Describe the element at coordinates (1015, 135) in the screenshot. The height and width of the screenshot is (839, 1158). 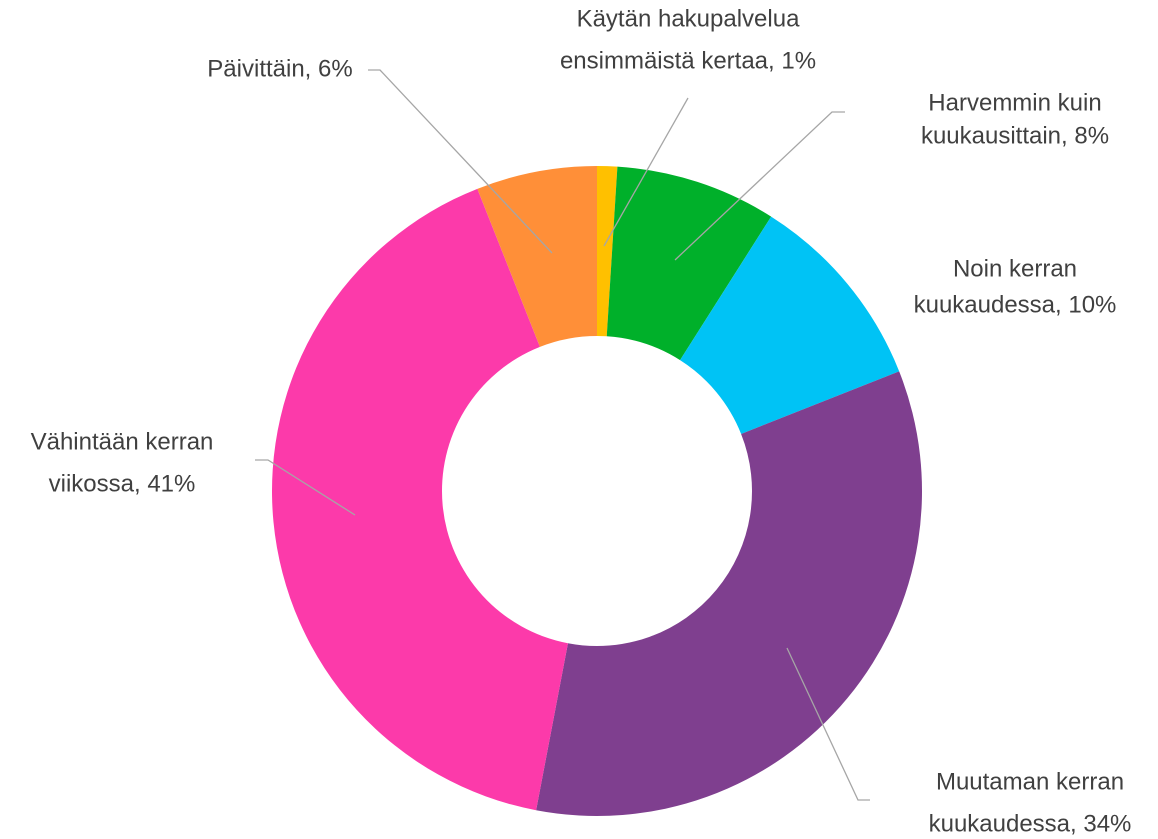
I see `data-label: kuukausittain, 8%` at that location.